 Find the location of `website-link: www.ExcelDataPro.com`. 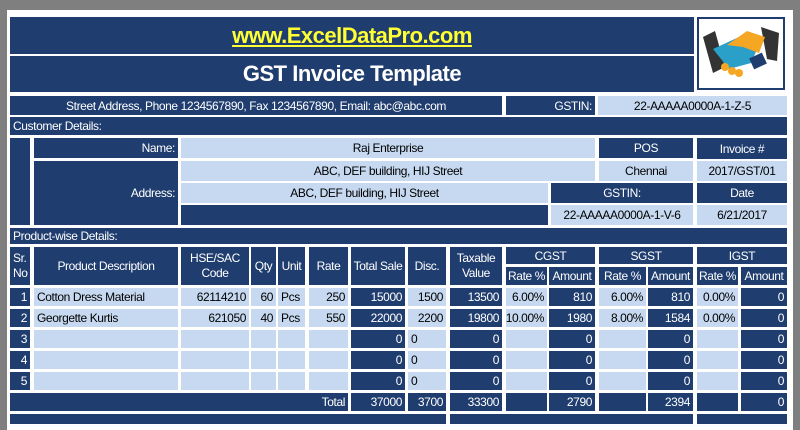

website-link: www.ExcelDataPro.com is located at coordinates (352, 35).